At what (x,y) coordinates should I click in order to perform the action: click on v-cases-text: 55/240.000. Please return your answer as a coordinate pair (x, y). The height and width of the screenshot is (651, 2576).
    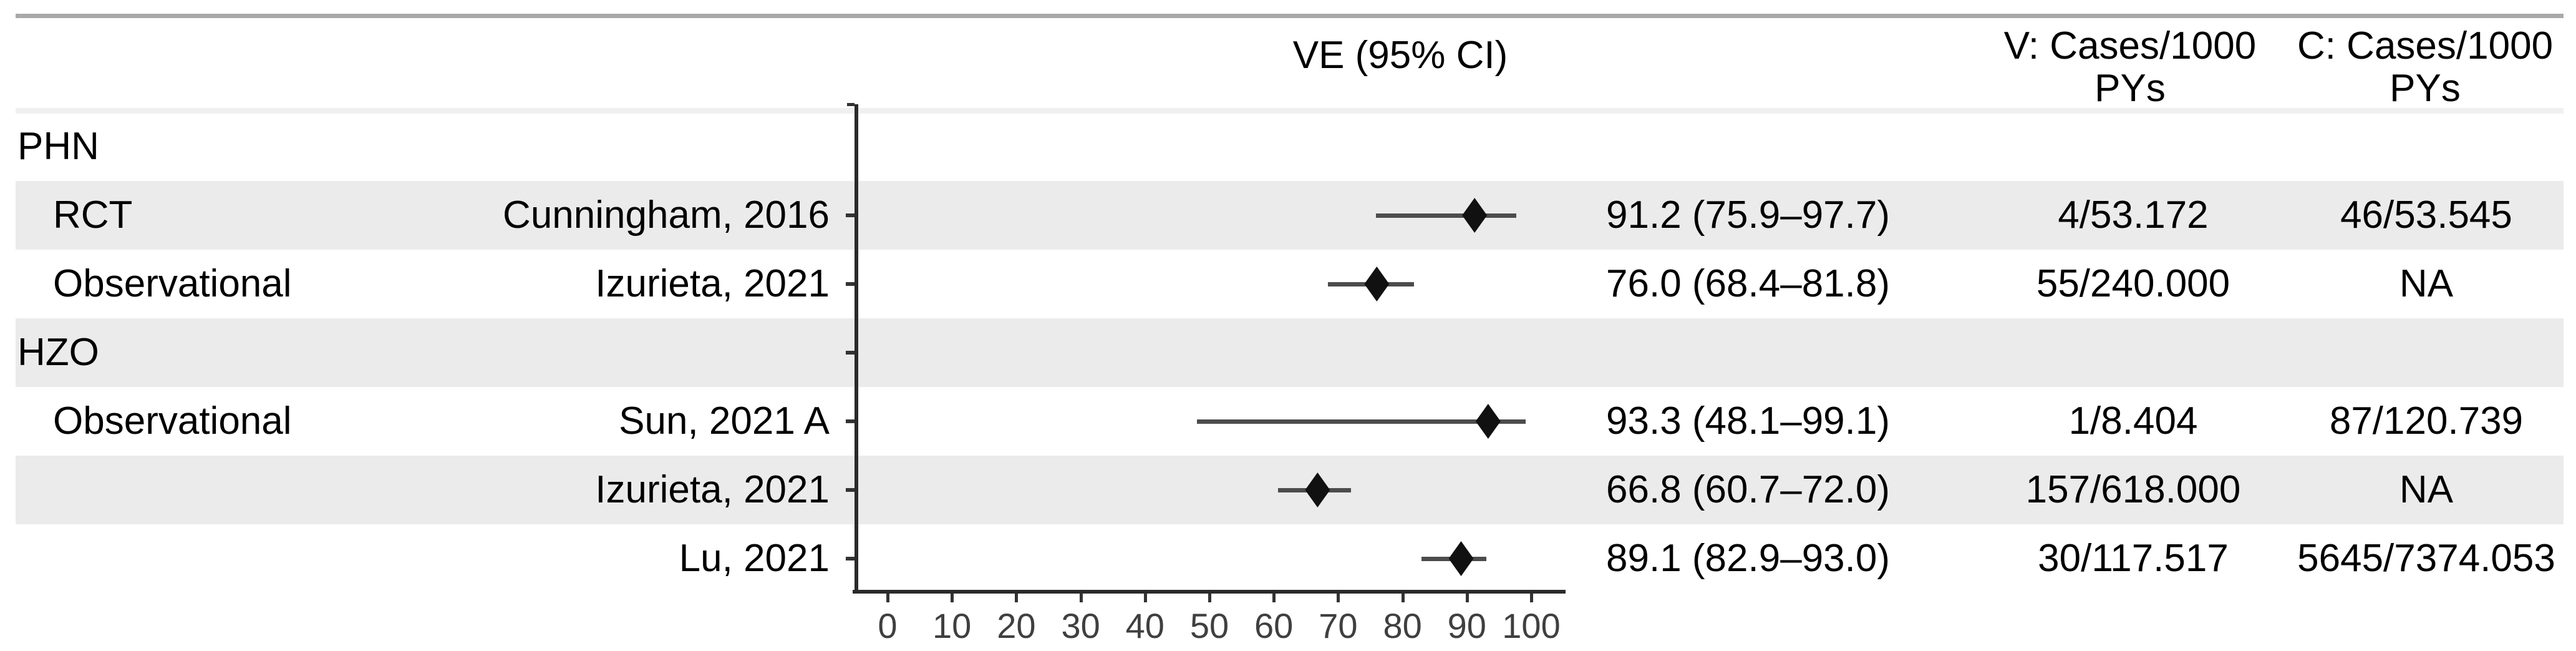
    Looking at the image, I should click on (2133, 283).